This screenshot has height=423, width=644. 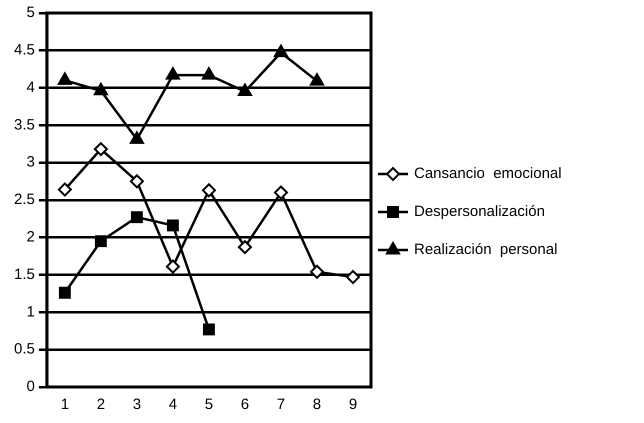 What do you see at coordinates (30, 13) in the screenshot?
I see `y-tick-label: 5` at bounding box center [30, 13].